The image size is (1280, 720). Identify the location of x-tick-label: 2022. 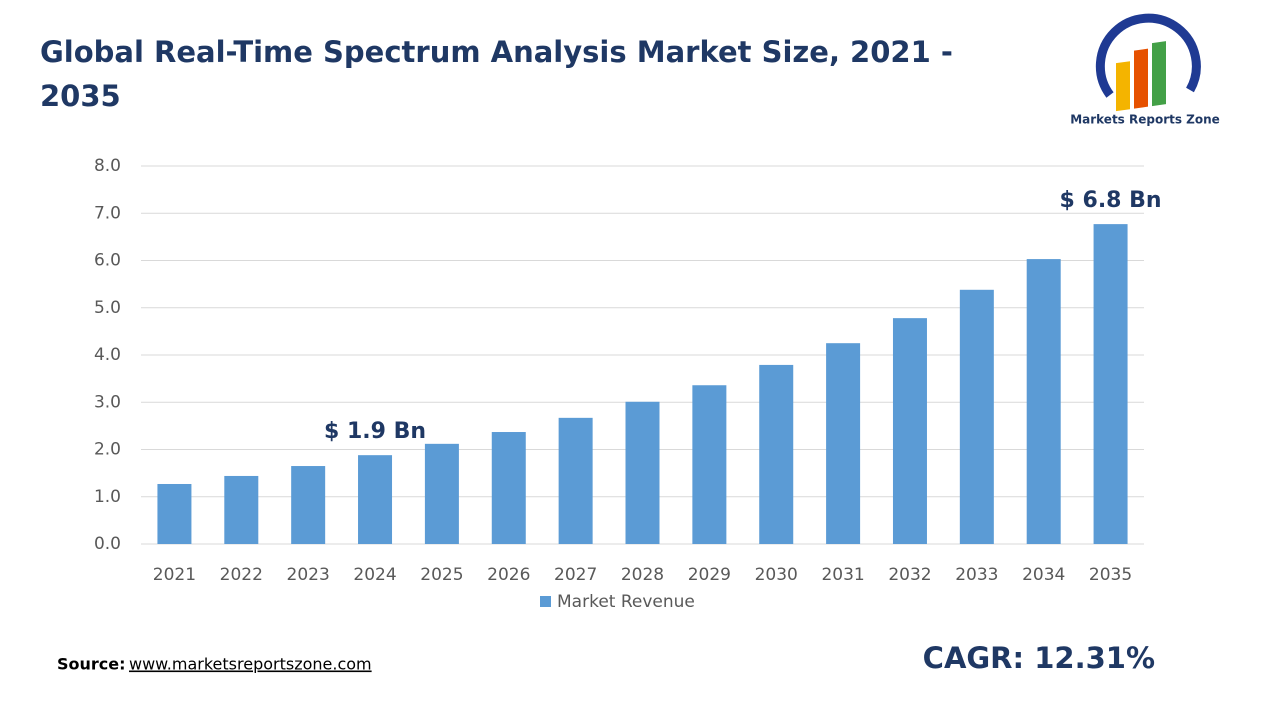
(241, 575).